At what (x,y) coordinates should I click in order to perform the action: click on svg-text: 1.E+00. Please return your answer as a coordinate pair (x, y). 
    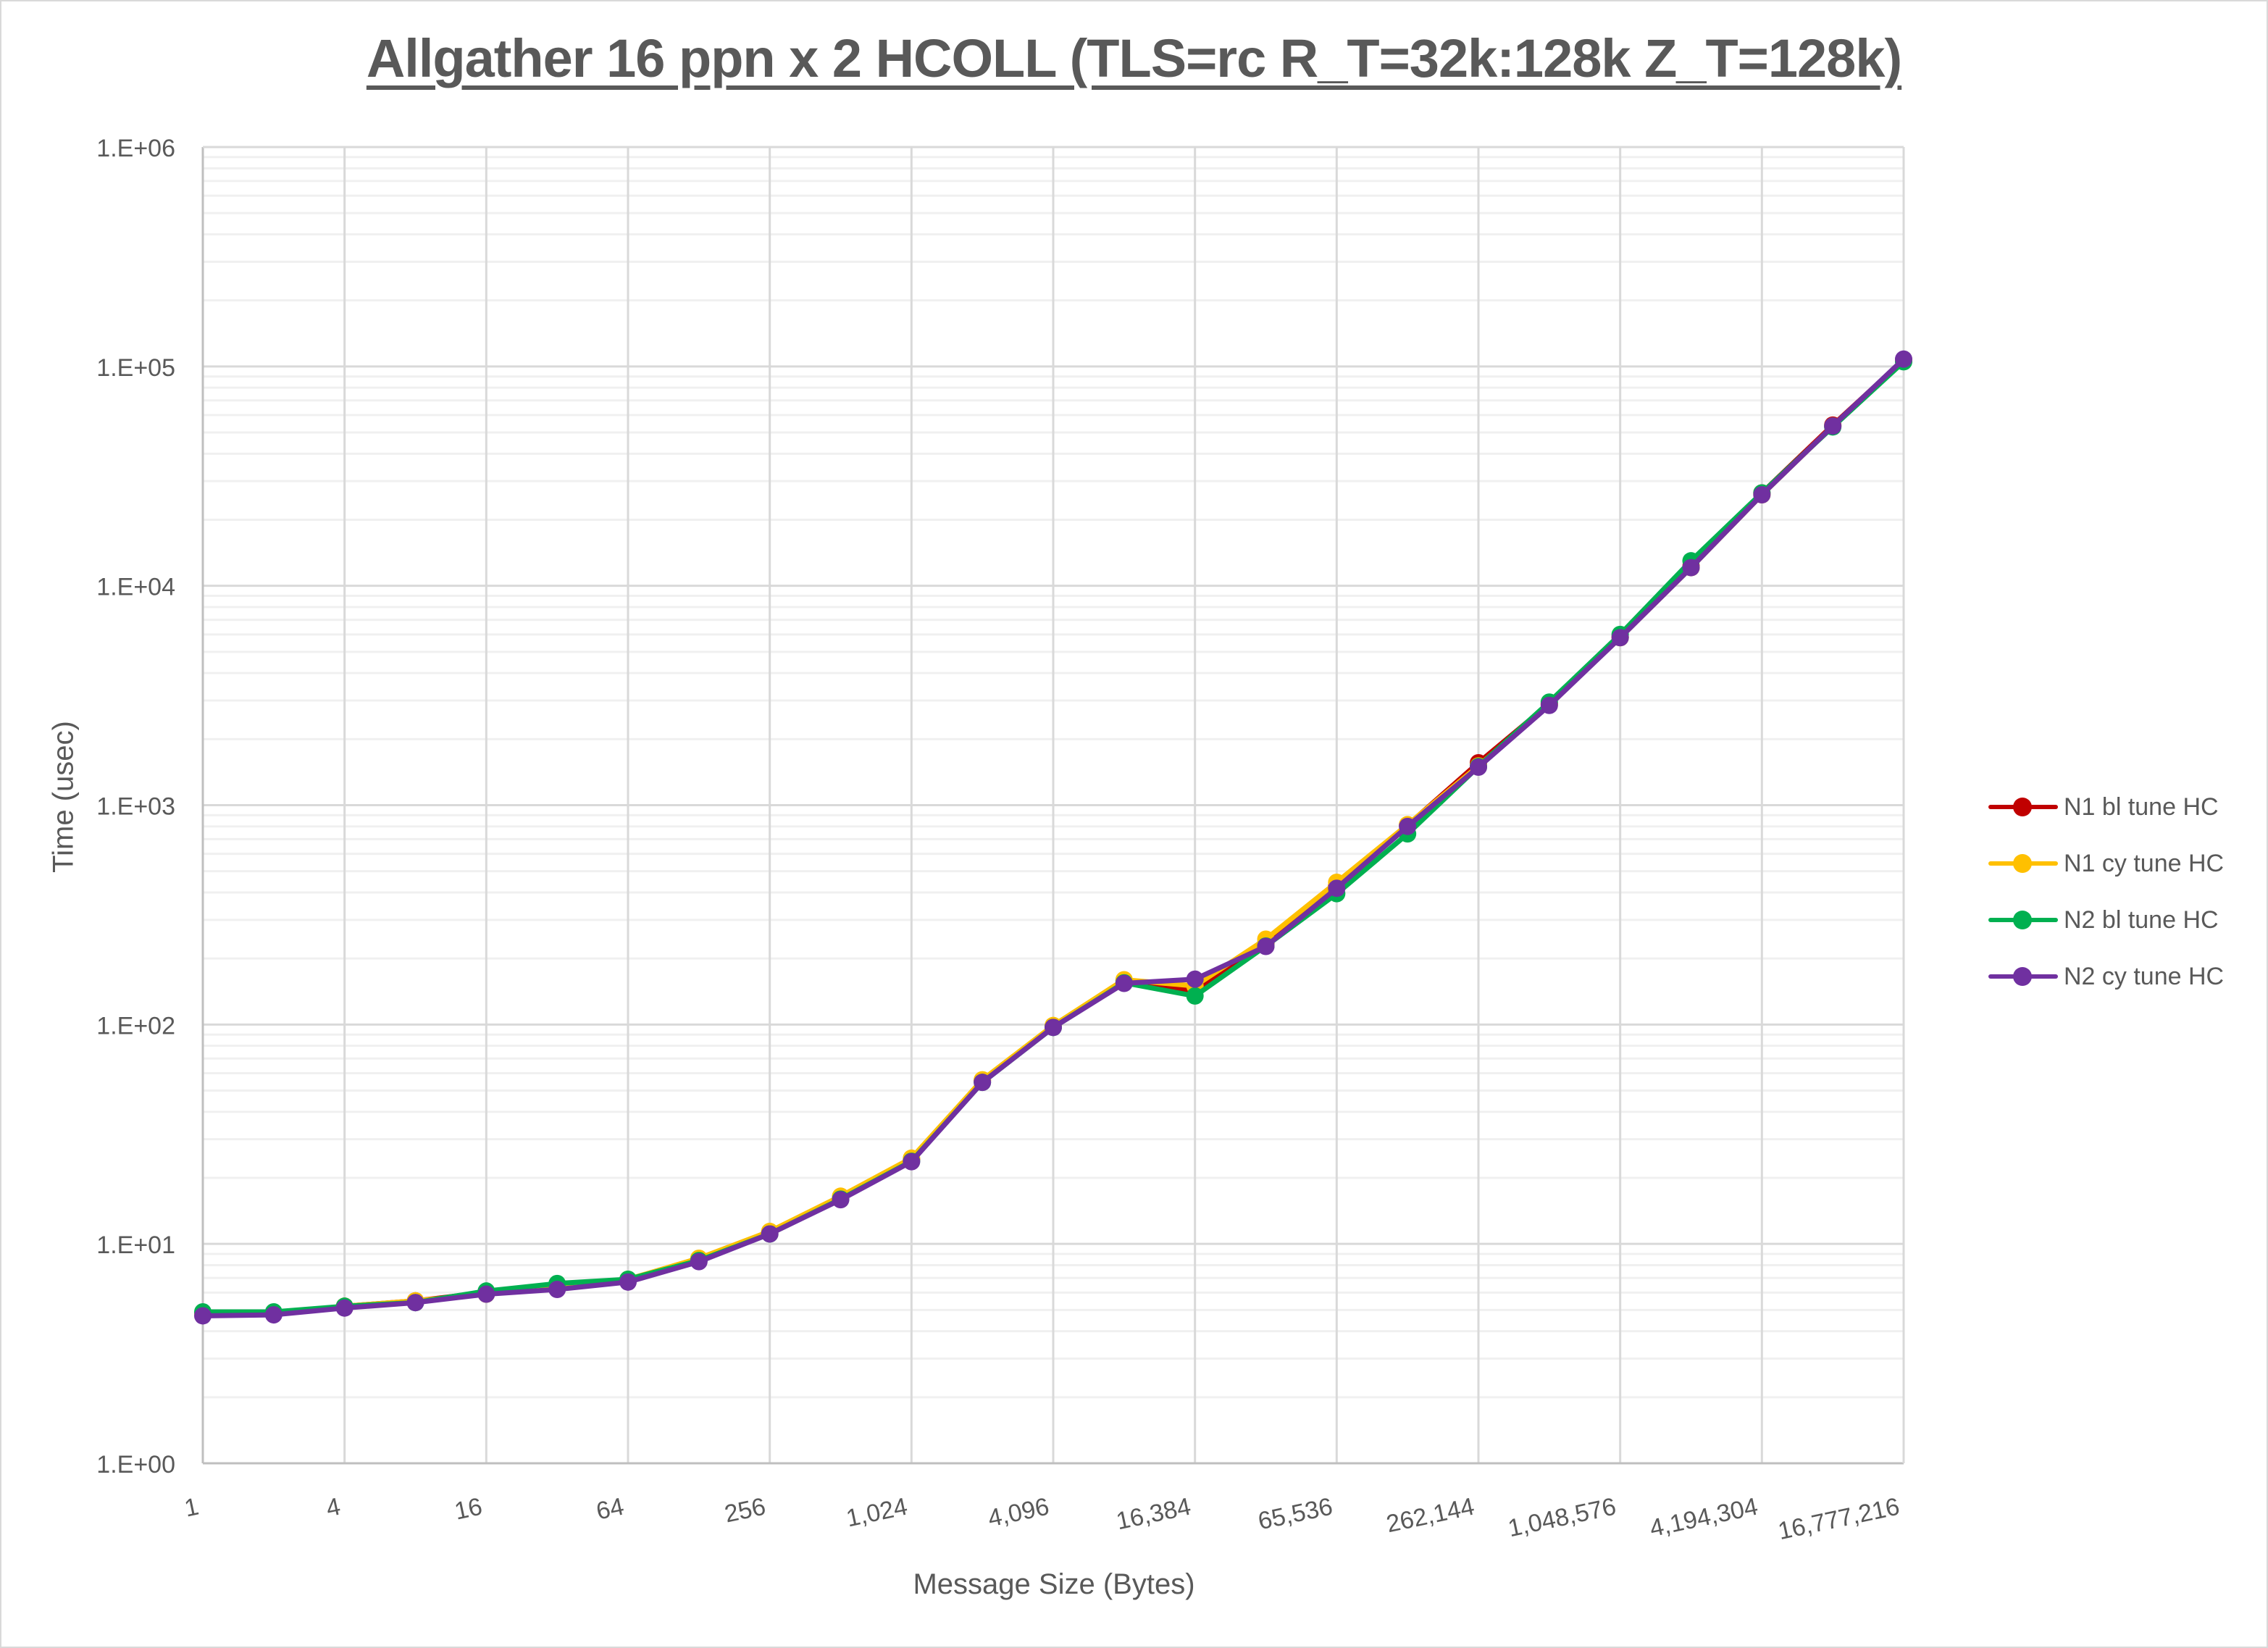
    Looking at the image, I should click on (136, 1464).